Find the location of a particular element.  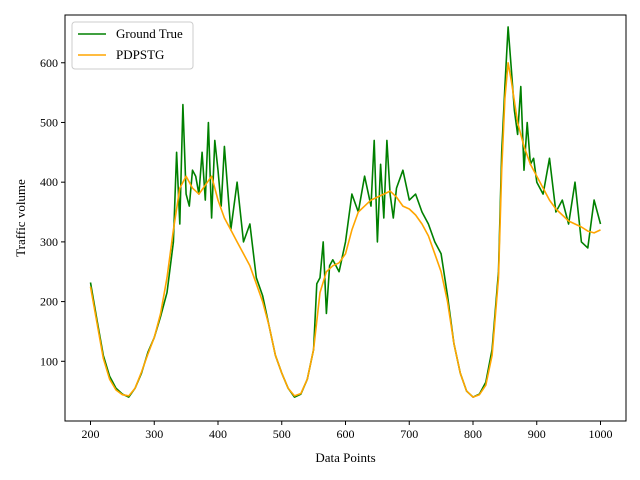

x-tick-label: 600 is located at coordinates (346, 434).